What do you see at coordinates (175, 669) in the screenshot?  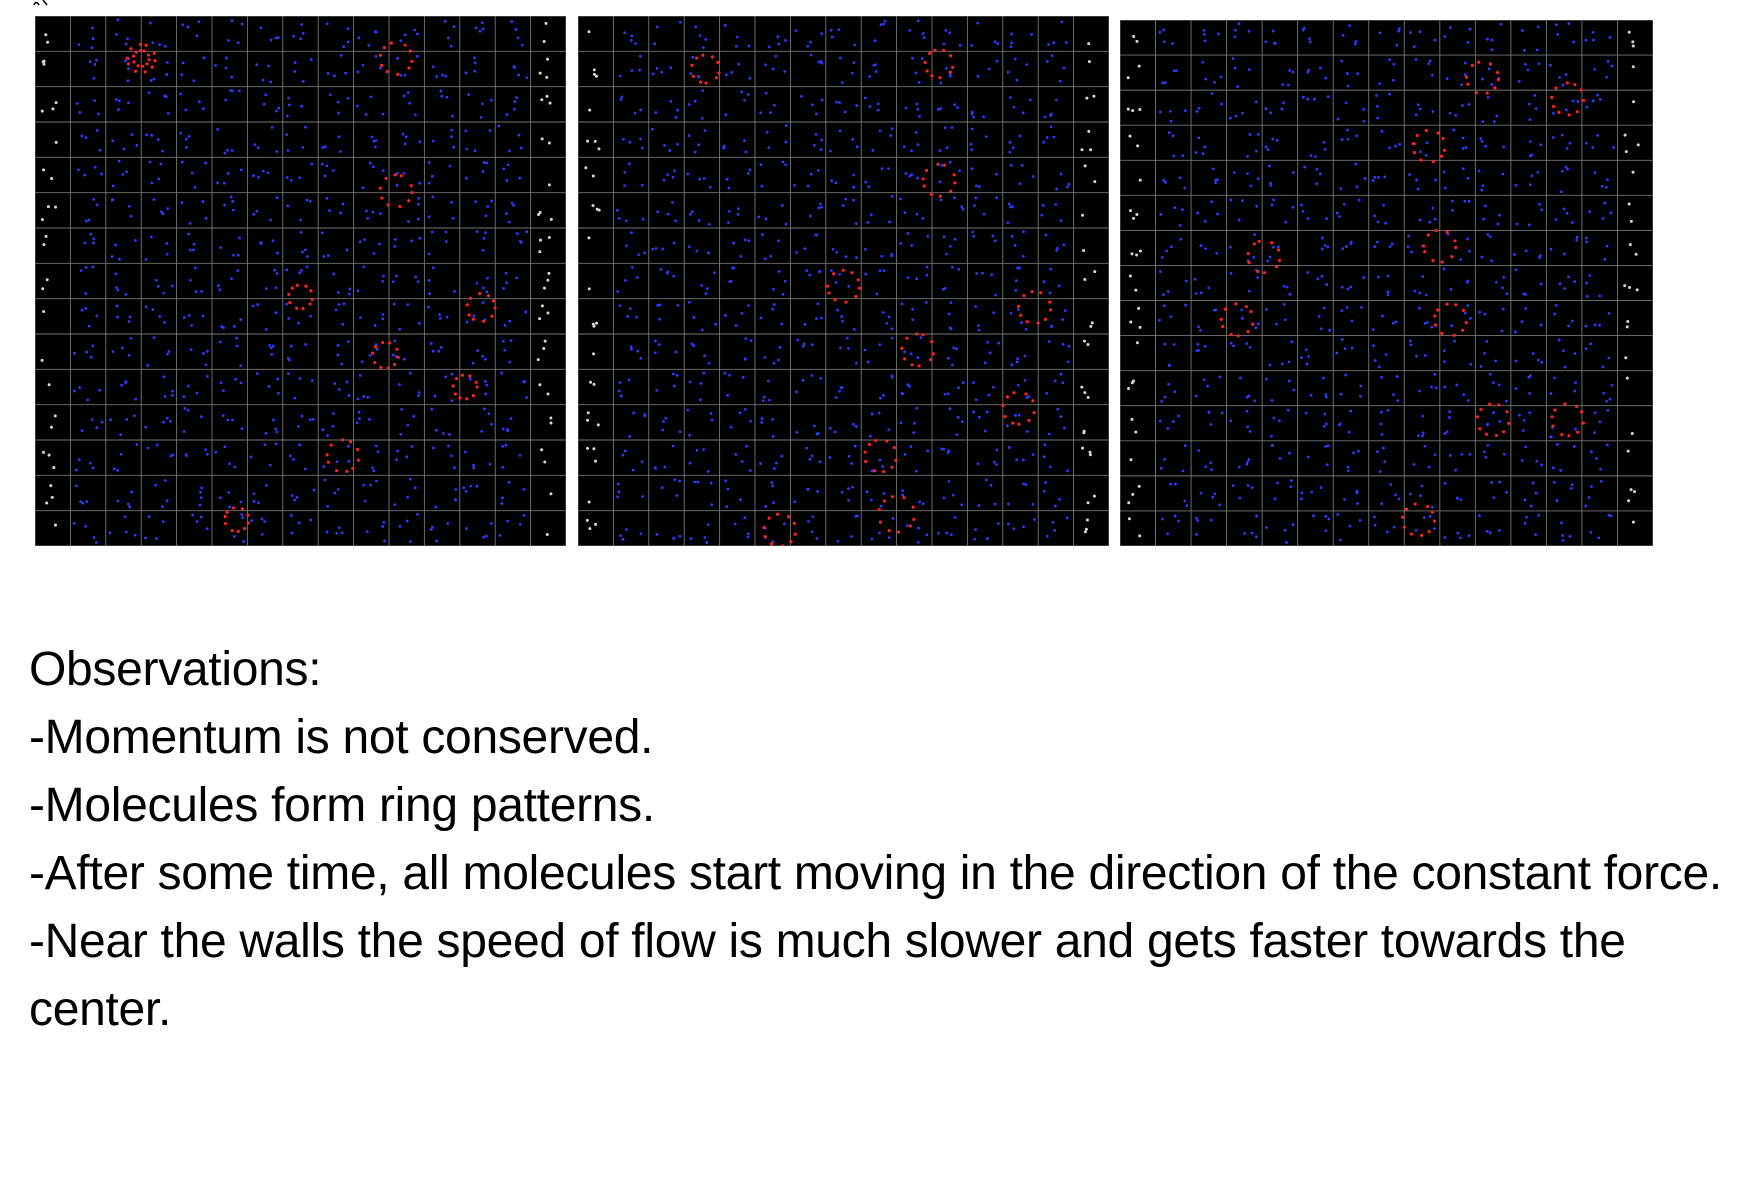 I see `observations-heading: Observations:` at bounding box center [175, 669].